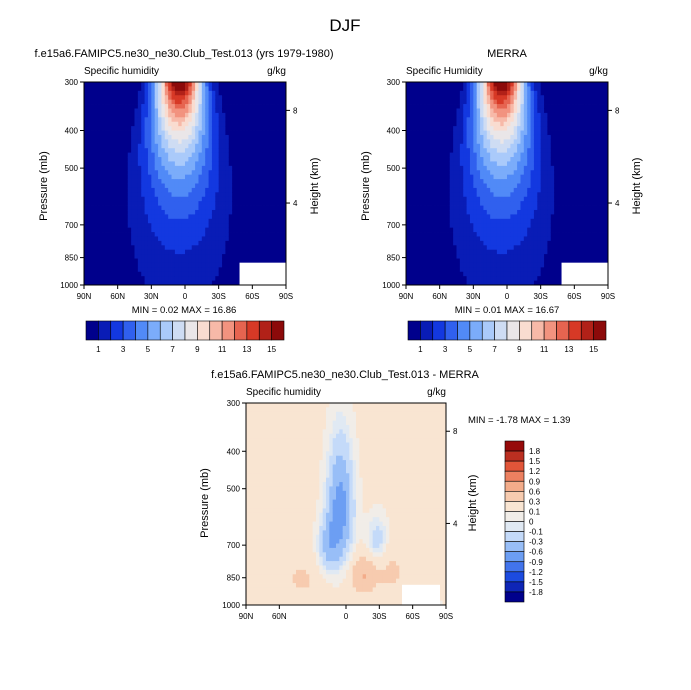  Describe the element at coordinates (536, 542) in the screenshot. I see `colorbar-label: -0.3` at that location.